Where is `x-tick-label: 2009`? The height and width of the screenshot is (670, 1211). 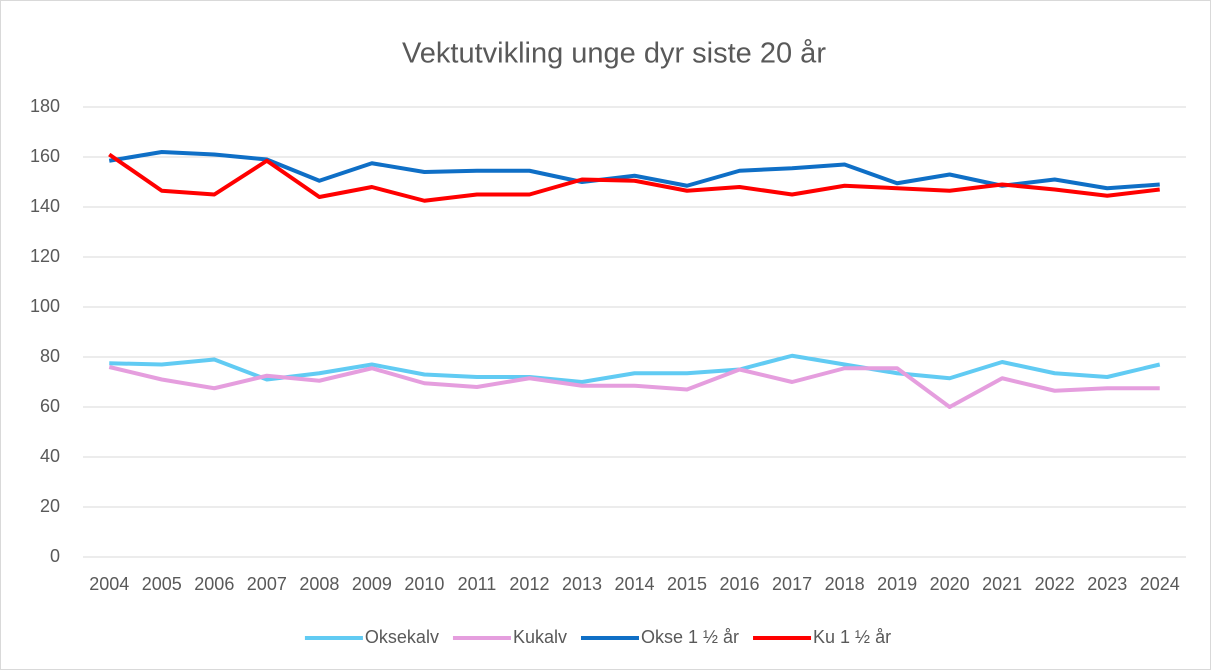
x-tick-label: 2009 is located at coordinates (372, 584).